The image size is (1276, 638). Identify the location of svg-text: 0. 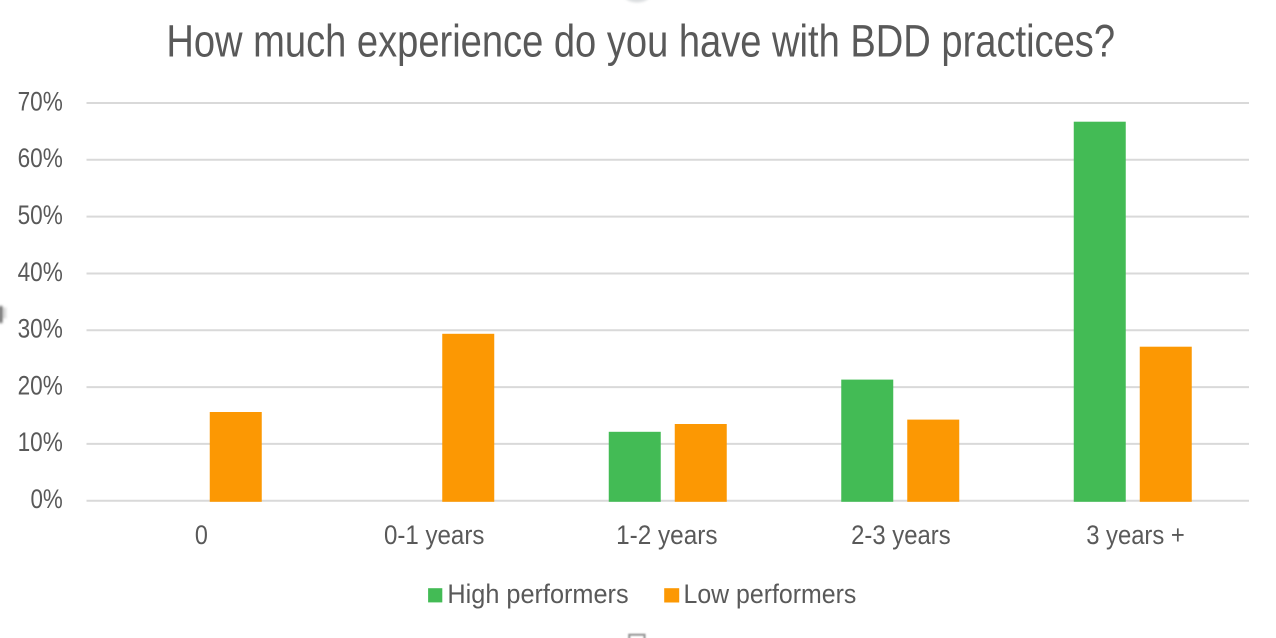
(201, 535).